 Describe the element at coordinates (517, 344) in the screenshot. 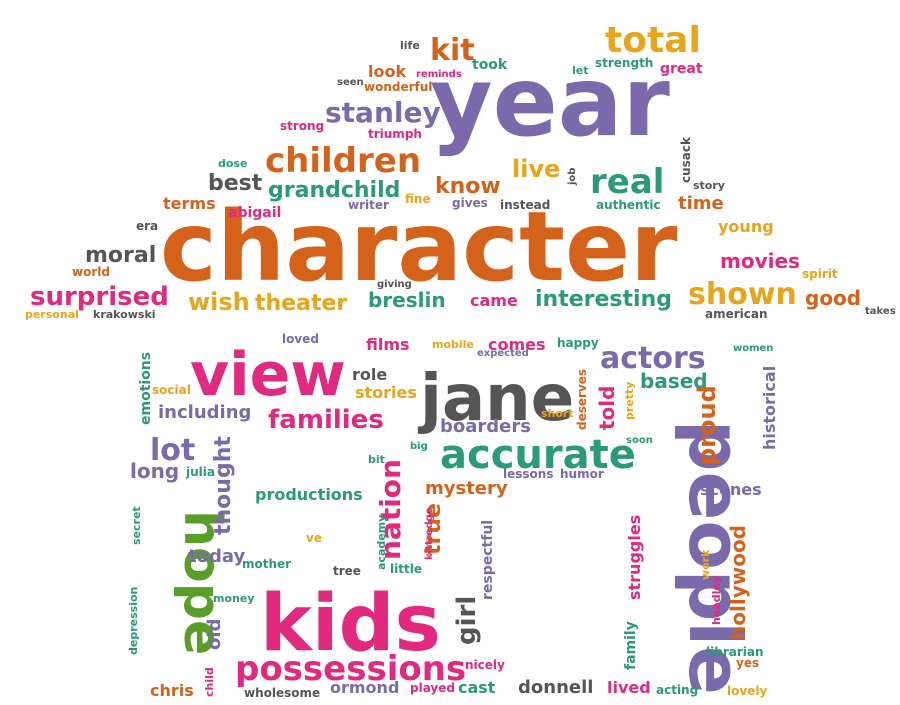

I see `word-comes: comes` at that location.